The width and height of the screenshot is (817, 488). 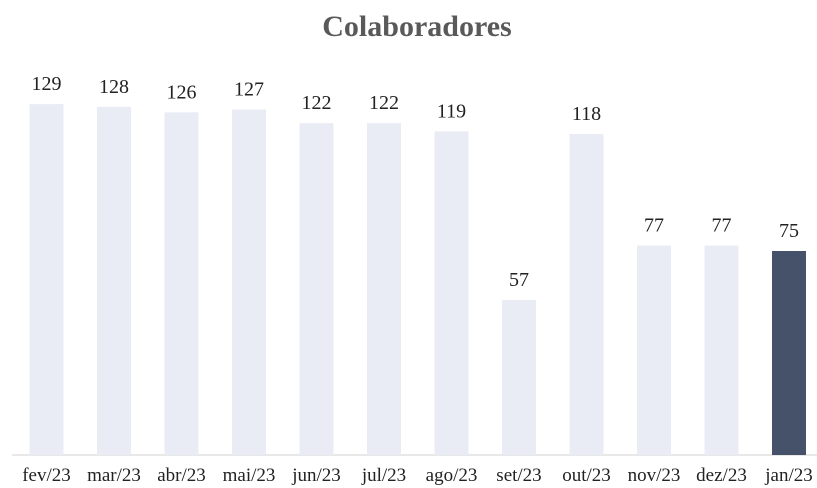 I want to click on x-tick-label: jul/23, so click(x=383, y=475).